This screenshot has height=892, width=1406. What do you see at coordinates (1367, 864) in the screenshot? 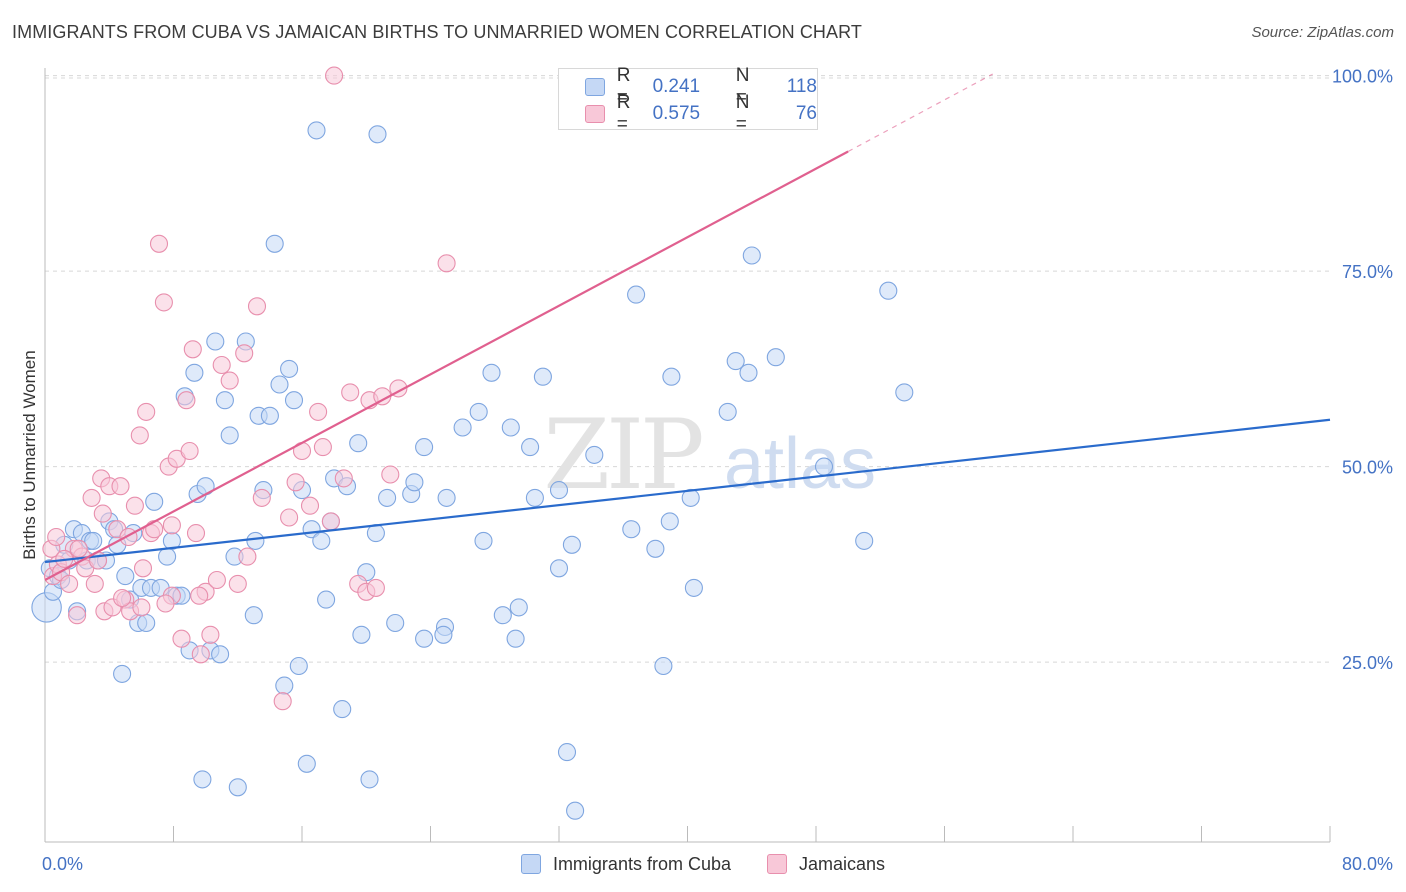
I see `x-tick-label-max: 80.0%` at bounding box center [1367, 864].